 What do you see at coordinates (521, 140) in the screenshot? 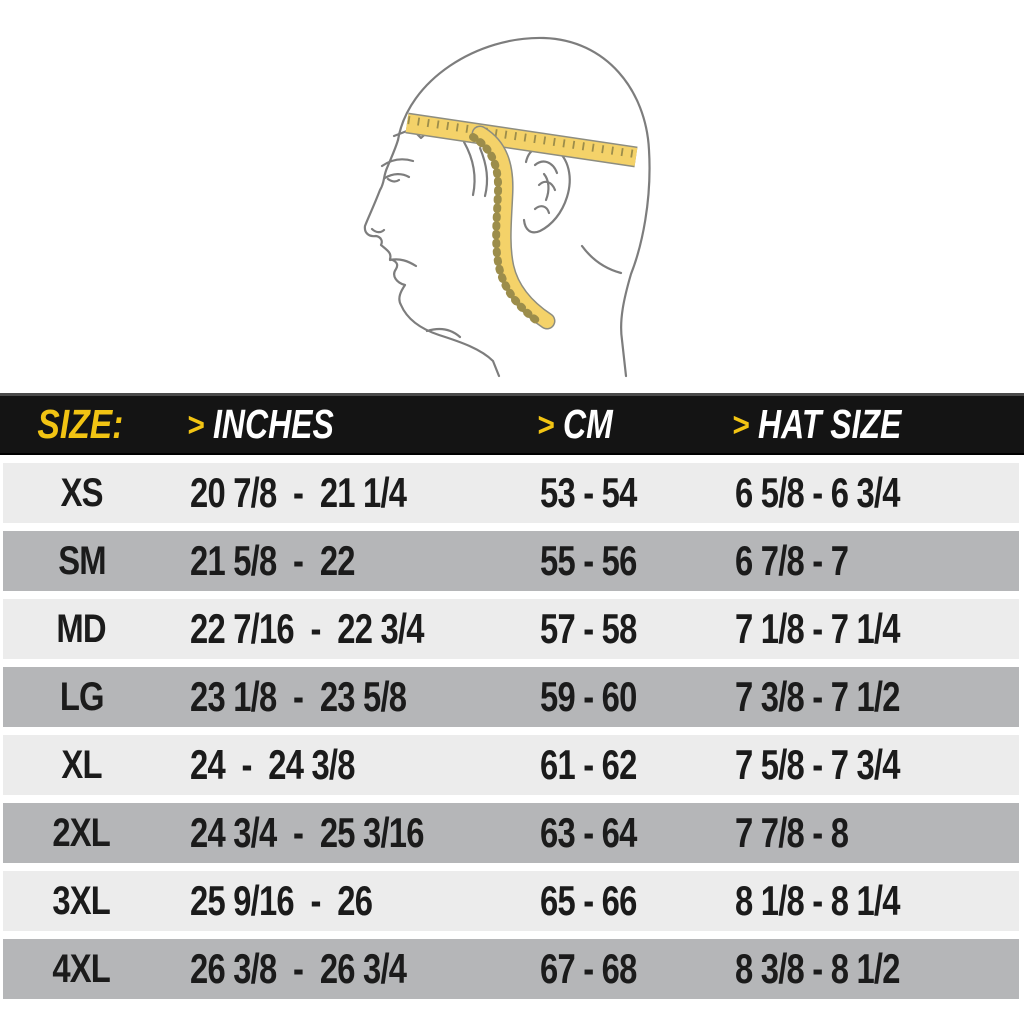
I see `measuring-tape-band` at bounding box center [521, 140].